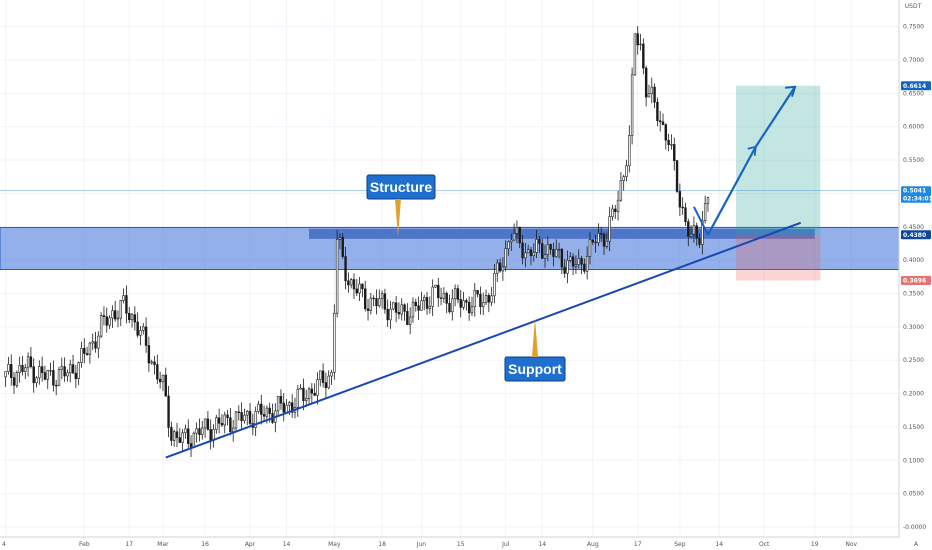 The image size is (932, 550). Describe the element at coordinates (466, 278) in the screenshot. I see `annotations: Structure Support` at that location.